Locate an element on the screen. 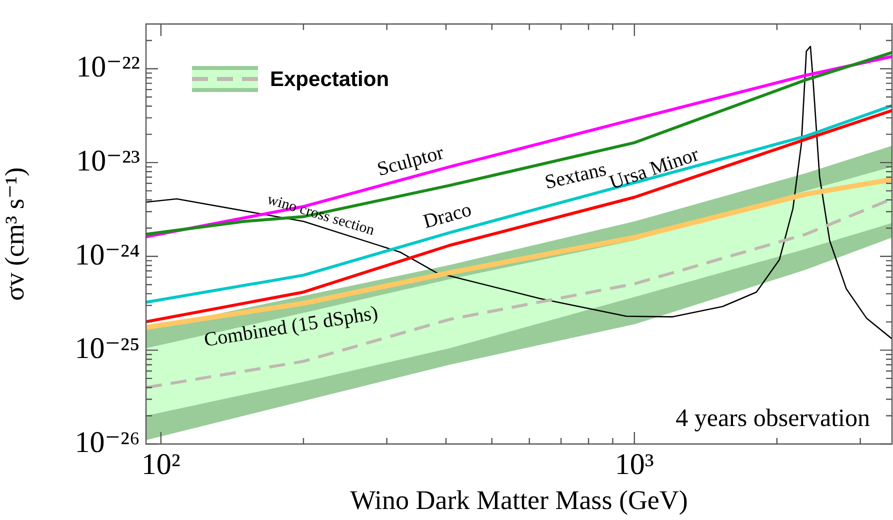 The height and width of the screenshot is (520, 893). text: wino cross section is located at coordinates (321, 215).